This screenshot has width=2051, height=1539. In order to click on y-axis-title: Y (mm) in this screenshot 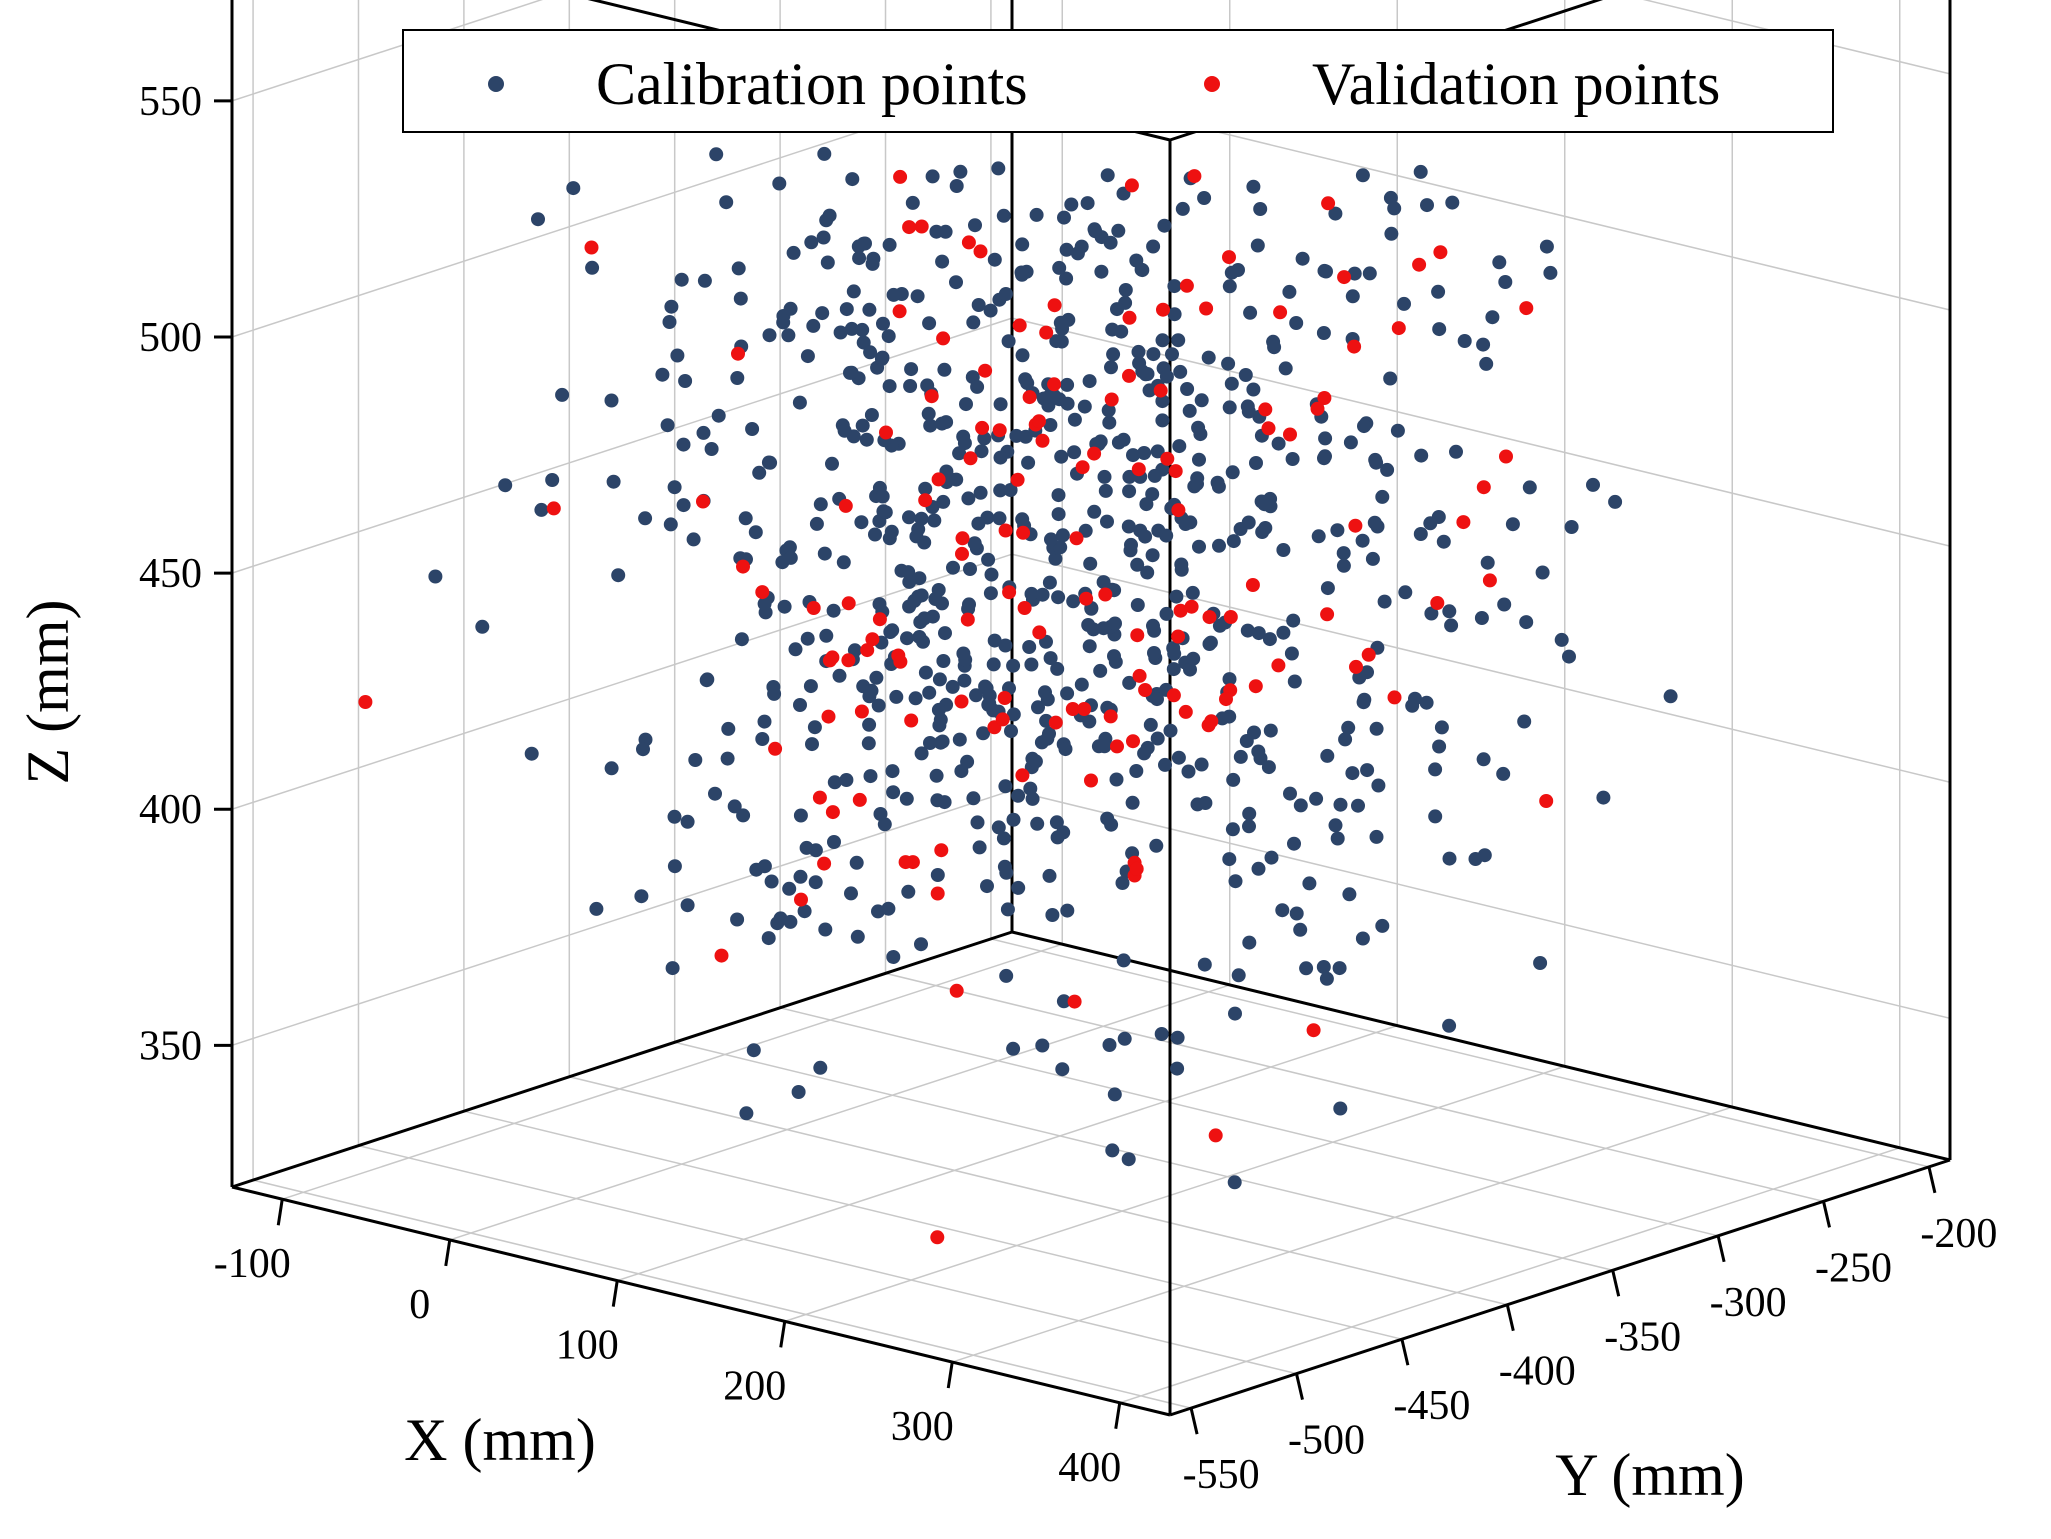, I will do `click(1649, 1475)`.